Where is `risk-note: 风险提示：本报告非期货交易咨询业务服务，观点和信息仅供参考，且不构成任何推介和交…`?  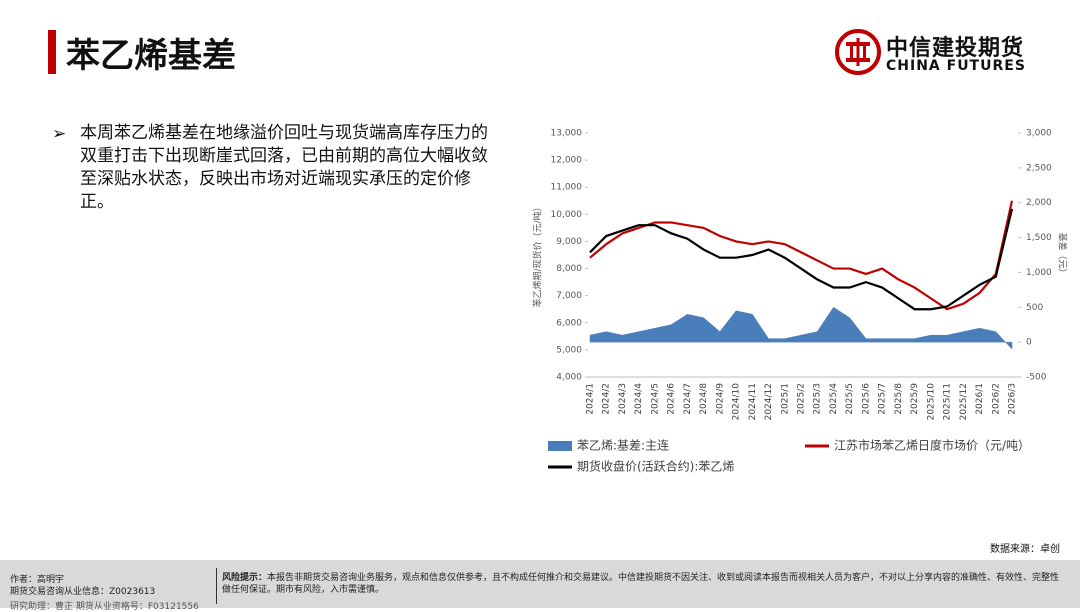
risk-note: 风险提示：本报告非期货交易咨询业务服务，观点和信息仅供参考，且不构成任何推介和交… is located at coordinates (642, 584).